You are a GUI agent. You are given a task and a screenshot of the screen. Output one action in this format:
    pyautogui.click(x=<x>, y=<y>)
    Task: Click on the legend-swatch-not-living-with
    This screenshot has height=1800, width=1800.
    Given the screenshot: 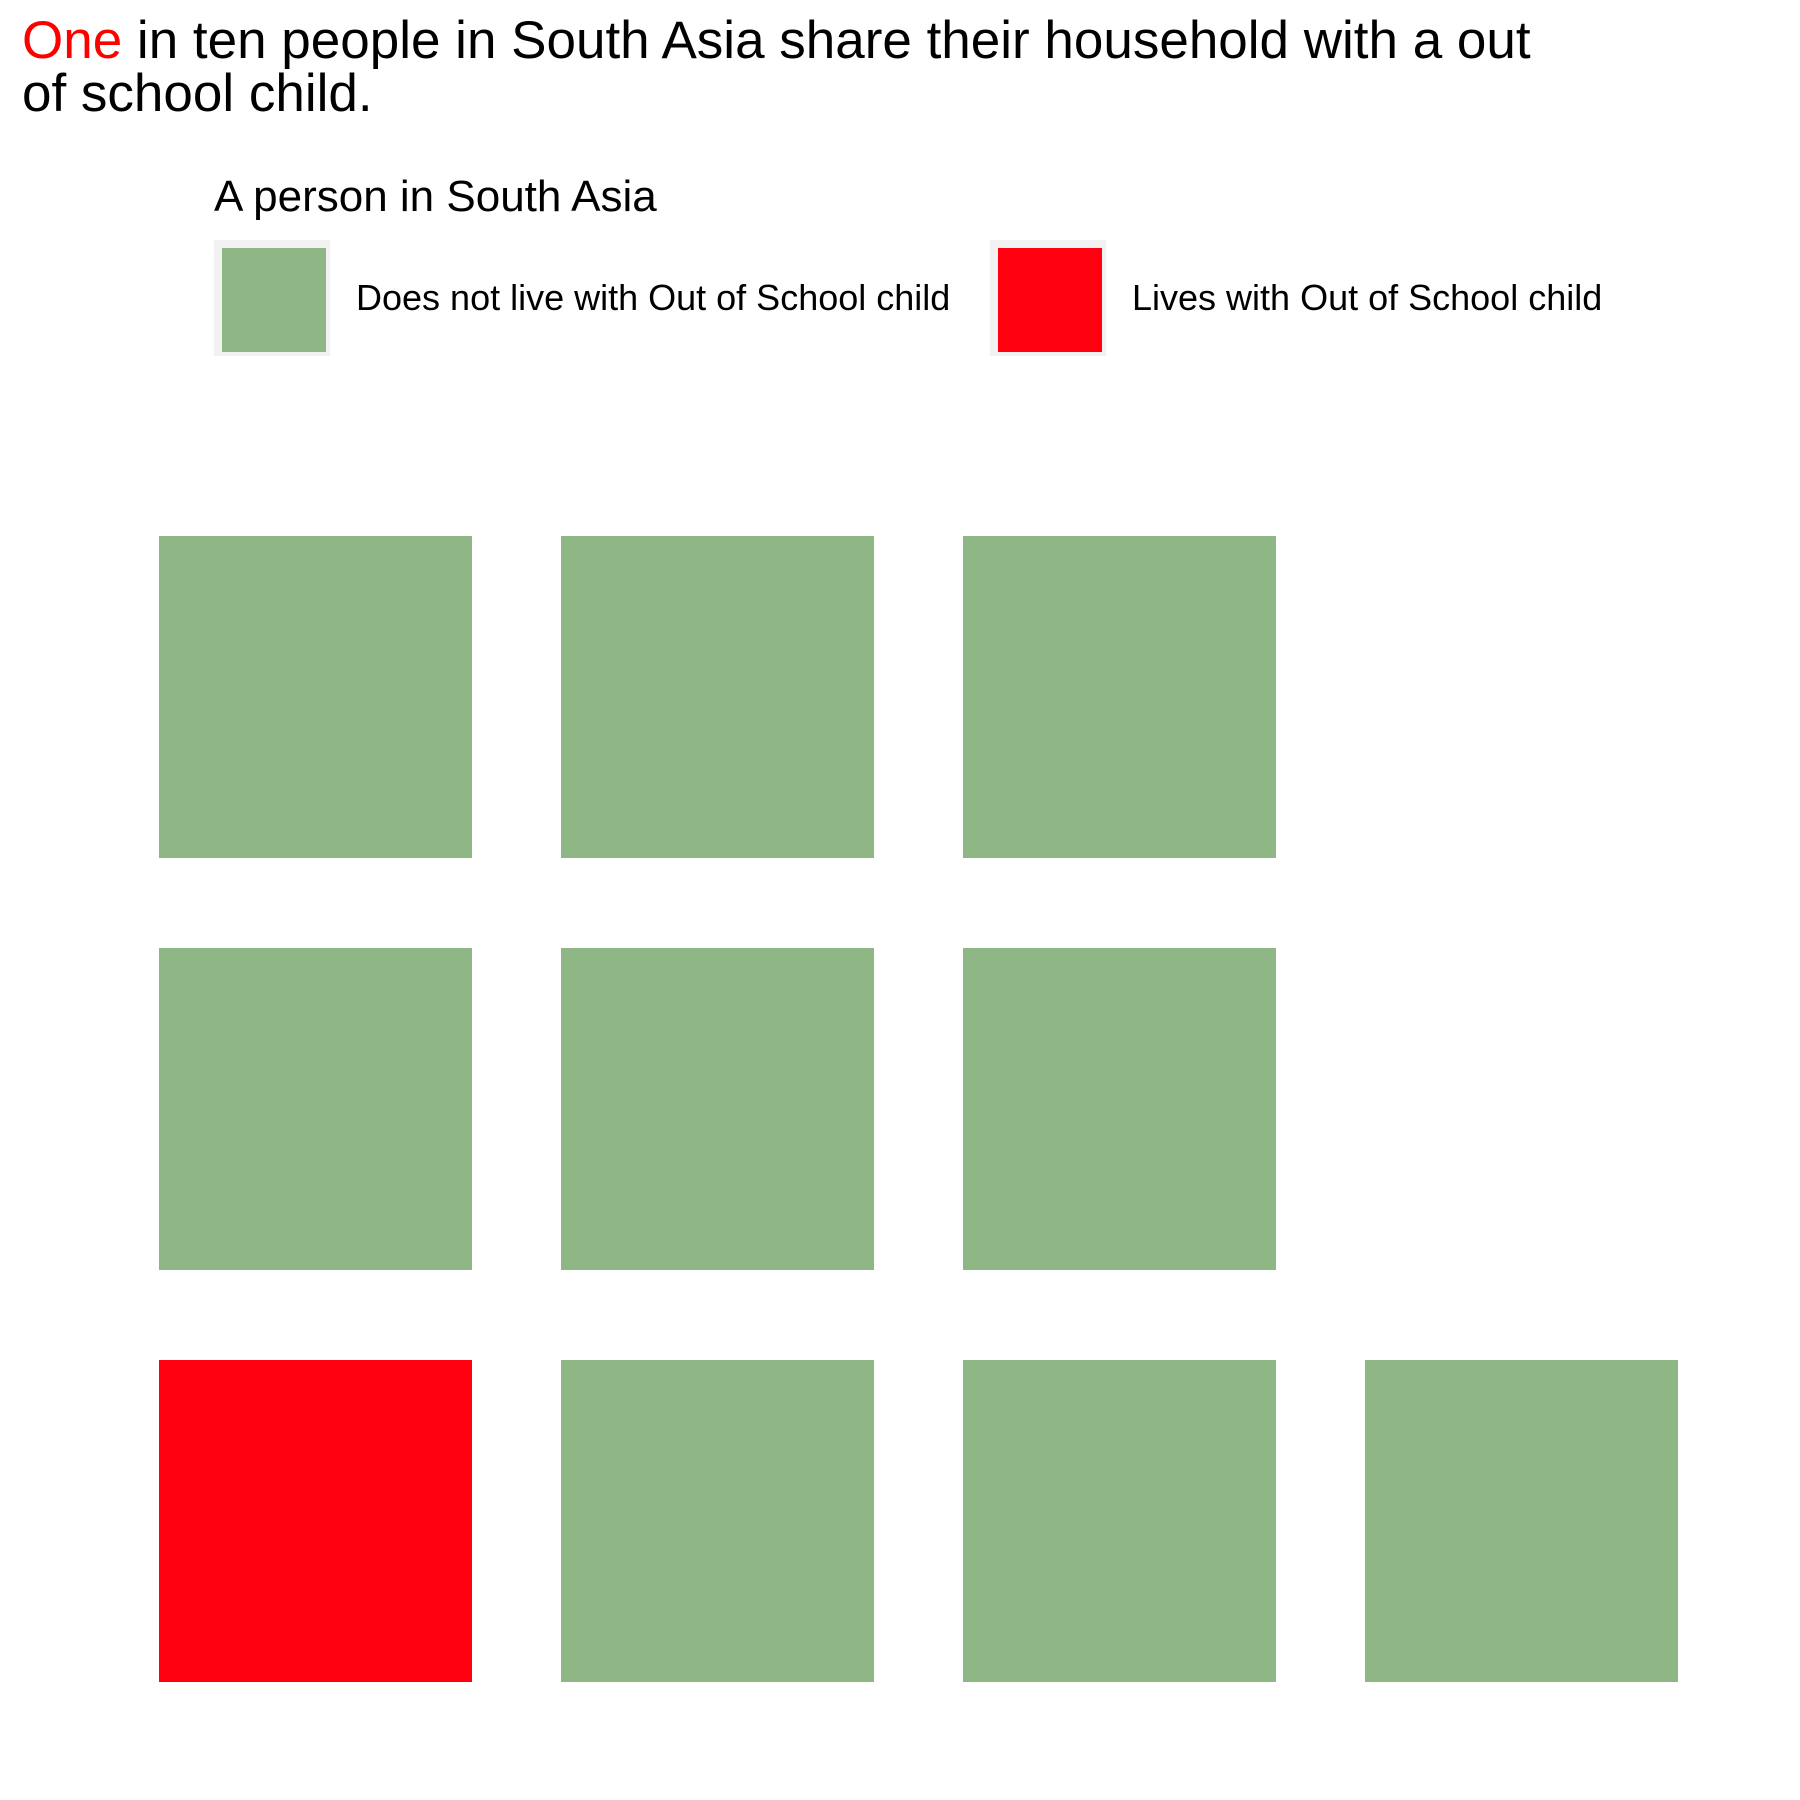 What is the action you would take?
    pyautogui.click(x=274, y=300)
    